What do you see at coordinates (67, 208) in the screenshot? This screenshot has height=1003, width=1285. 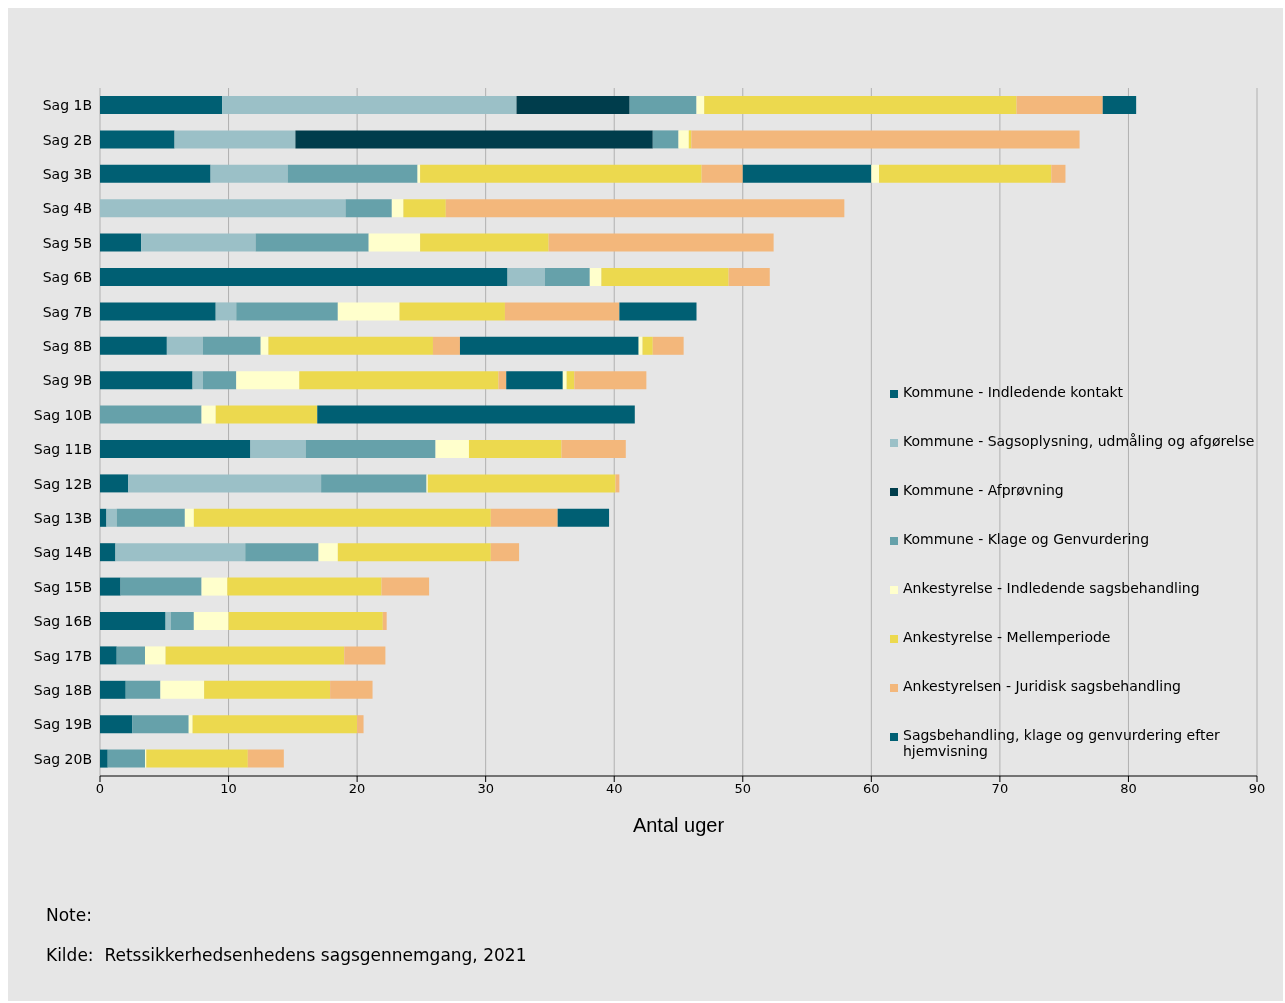 I see `y-tick-label: Sag 4B` at bounding box center [67, 208].